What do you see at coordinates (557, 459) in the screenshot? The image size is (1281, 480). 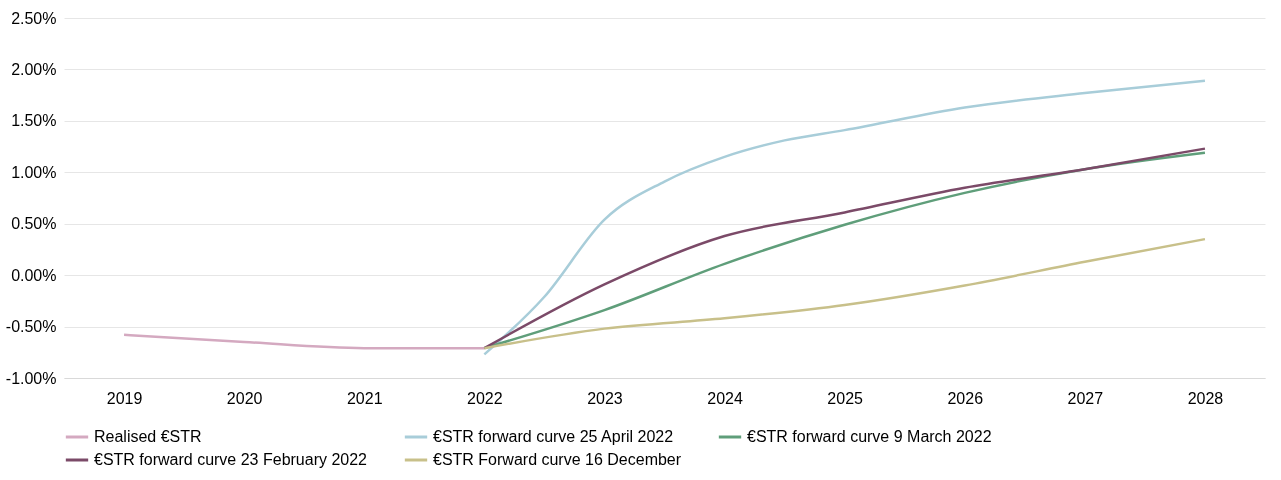 I see `legend-label: €STR Forward curve 16 December` at bounding box center [557, 459].